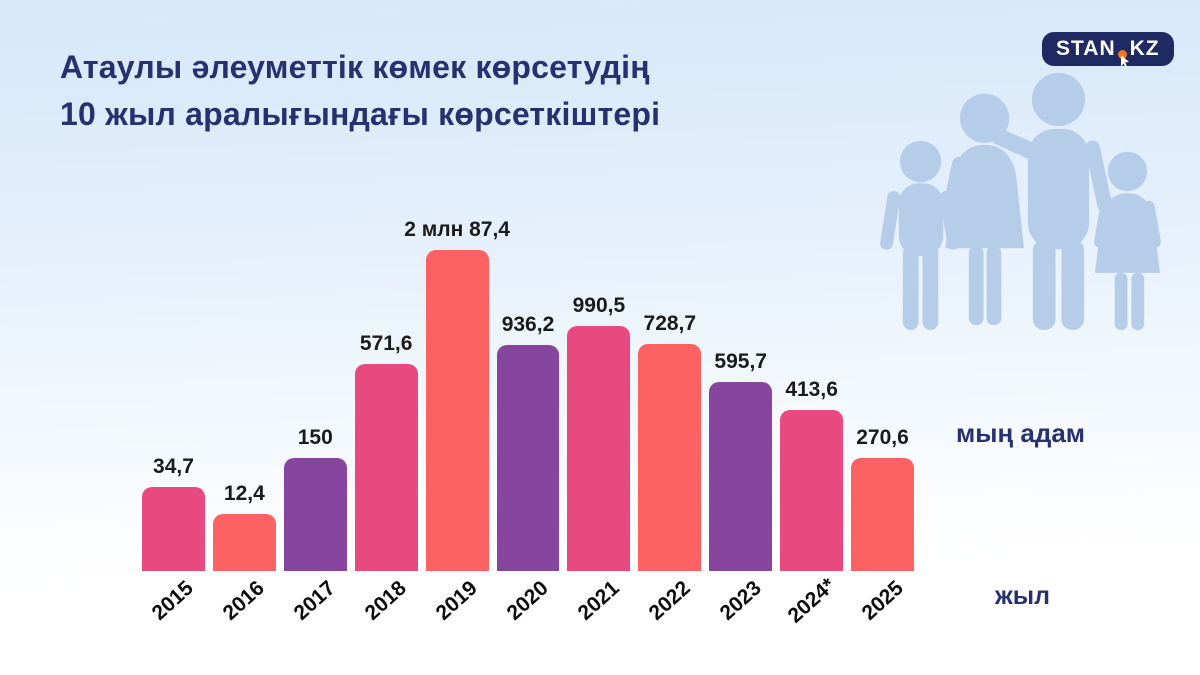 The width and height of the screenshot is (1200, 675). I want to click on bar-value-label-2025: 270,6, so click(882, 437).